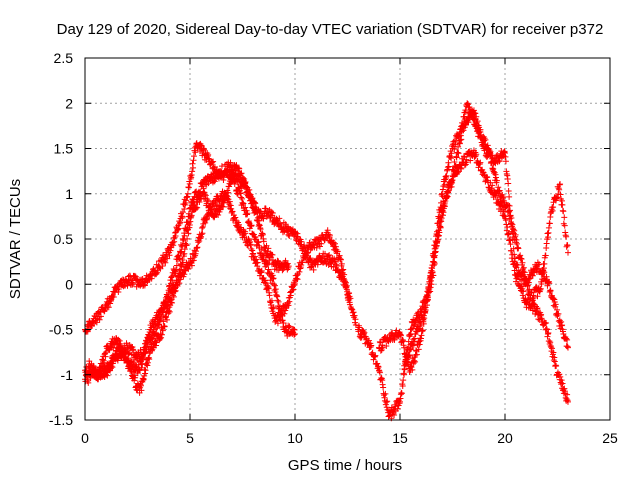 The height and width of the screenshot is (480, 640). I want to click on x-tick-label: 20, so click(505, 438).